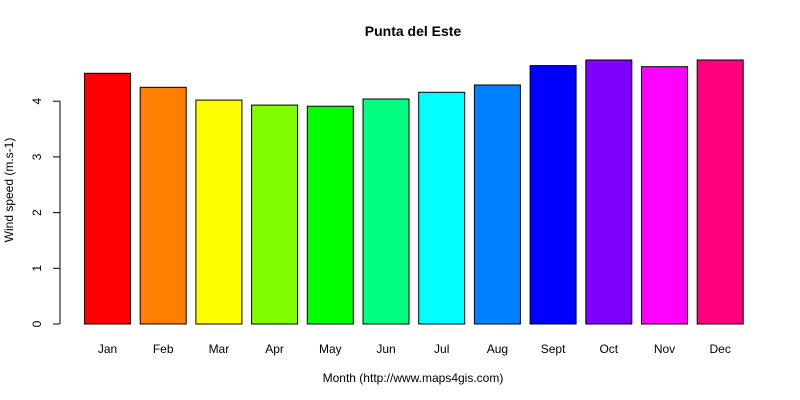  I want to click on bar-feb, so click(163, 205).